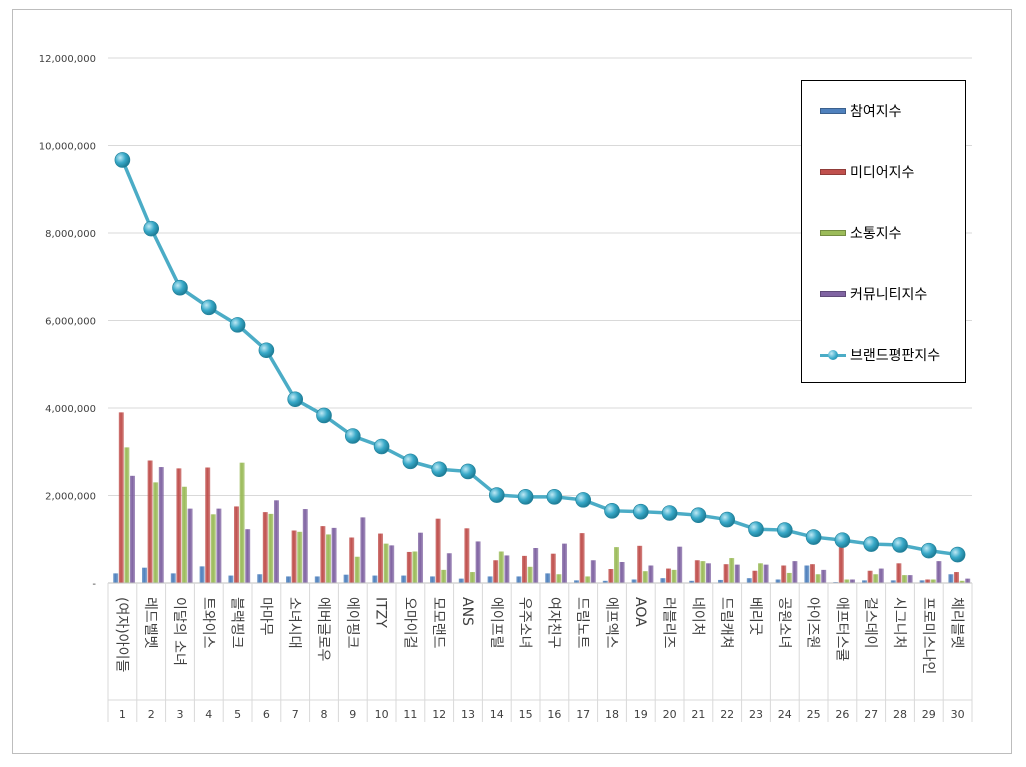 The height and width of the screenshot is (767, 1026). Describe the element at coordinates (813, 623) in the screenshot. I see `x-category-label: 아이즈원` at that location.